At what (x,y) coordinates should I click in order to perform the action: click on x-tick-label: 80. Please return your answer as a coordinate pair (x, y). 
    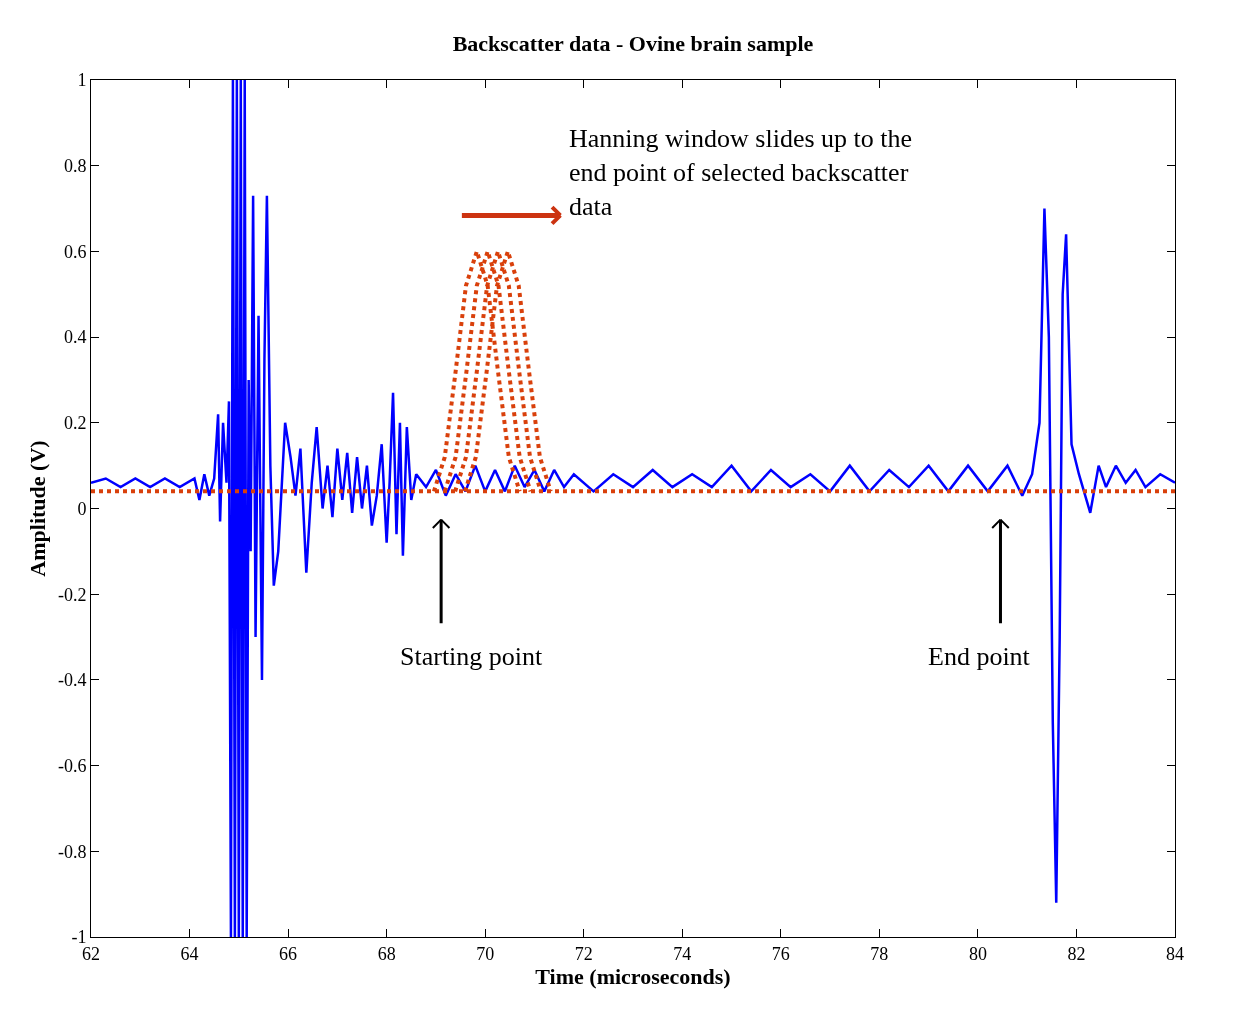
    Looking at the image, I should click on (977, 953).